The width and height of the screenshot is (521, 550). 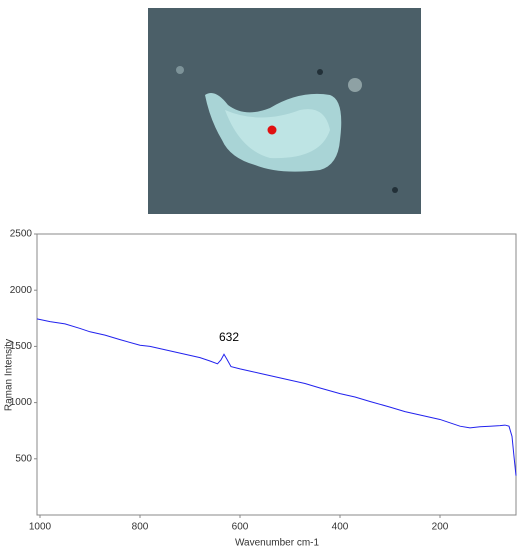 I want to click on y-tick-label: 2500, so click(x=21, y=234).